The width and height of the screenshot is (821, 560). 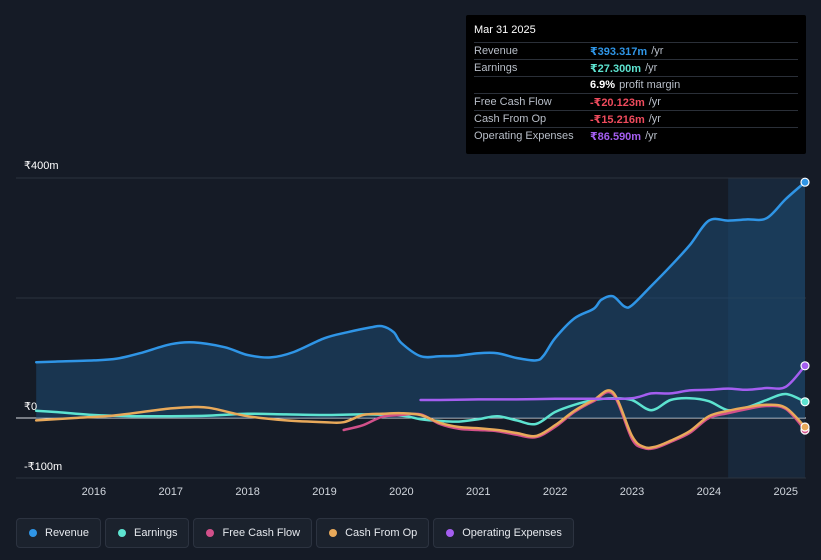 What do you see at coordinates (505, 30) in the screenshot?
I see `tooltip-date: Mar 31 2025` at bounding box center [505, 30].